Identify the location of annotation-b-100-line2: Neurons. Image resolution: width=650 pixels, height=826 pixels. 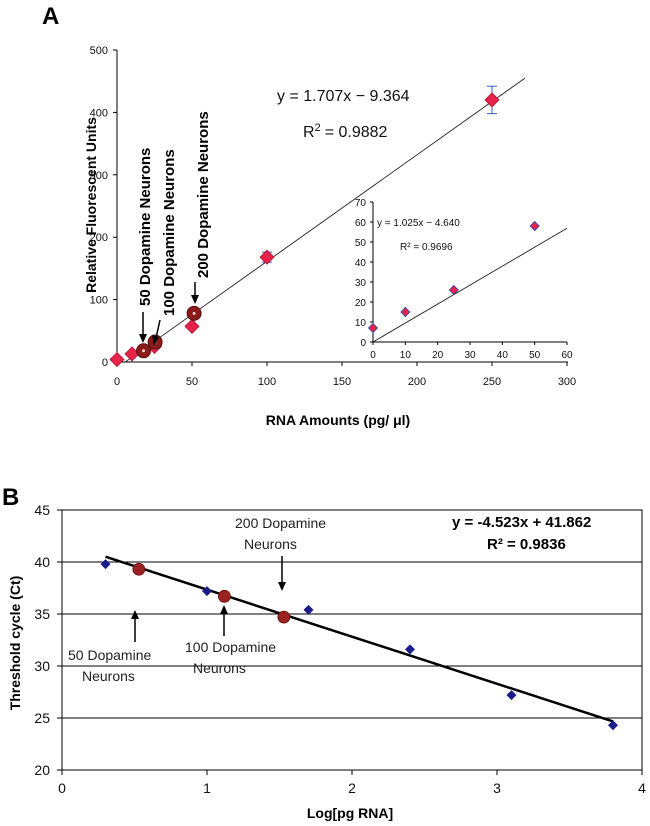
(219, 668).